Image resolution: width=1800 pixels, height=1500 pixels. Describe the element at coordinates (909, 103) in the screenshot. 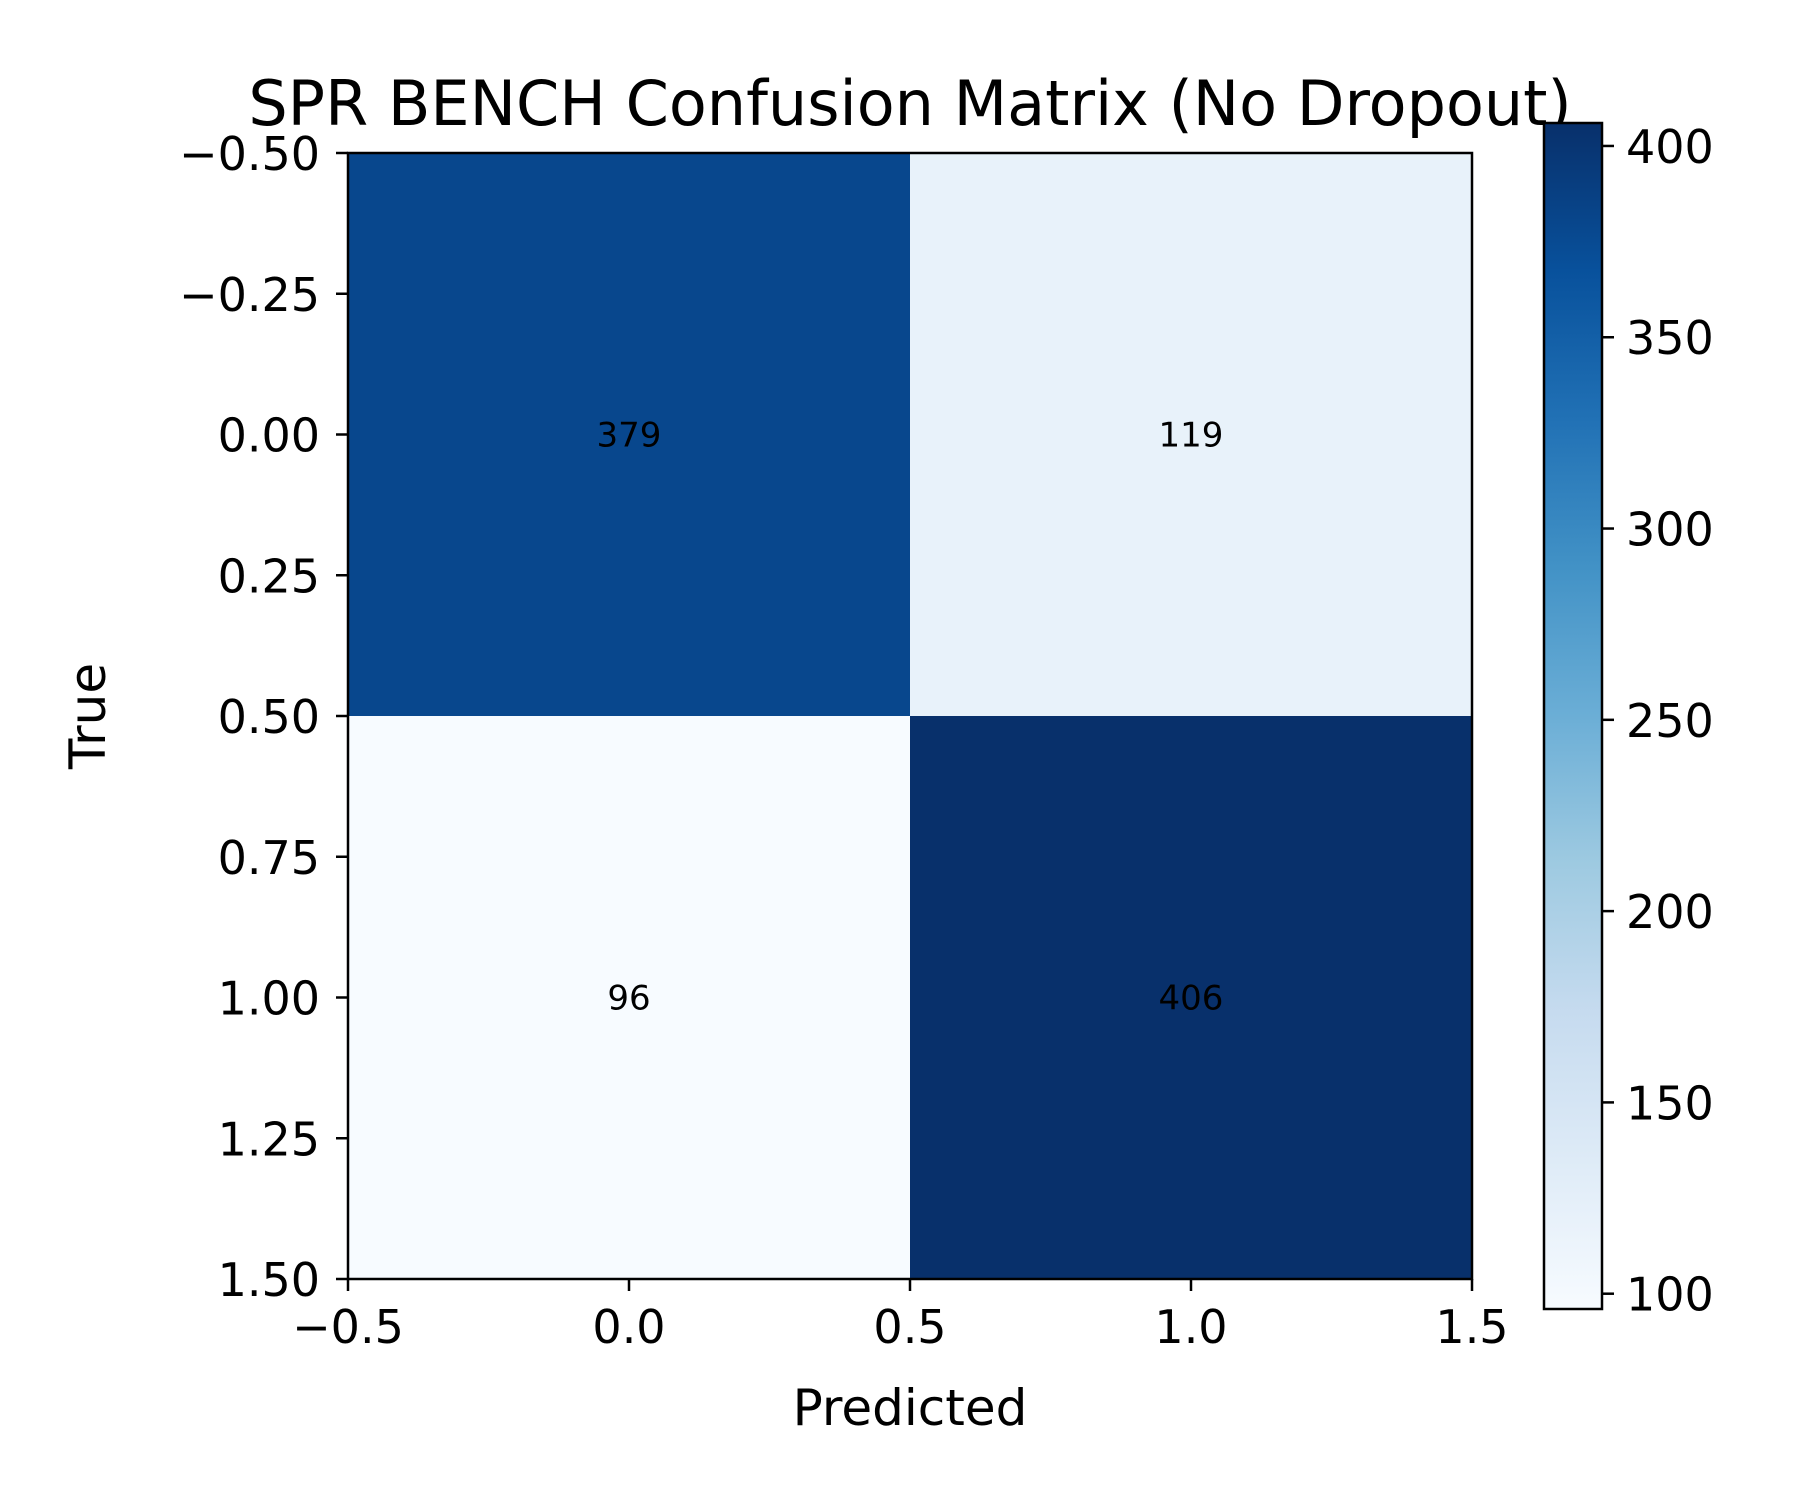

I see `chart-title: SPR BENCH Confusion Matrix (No Dropout)` at that location.